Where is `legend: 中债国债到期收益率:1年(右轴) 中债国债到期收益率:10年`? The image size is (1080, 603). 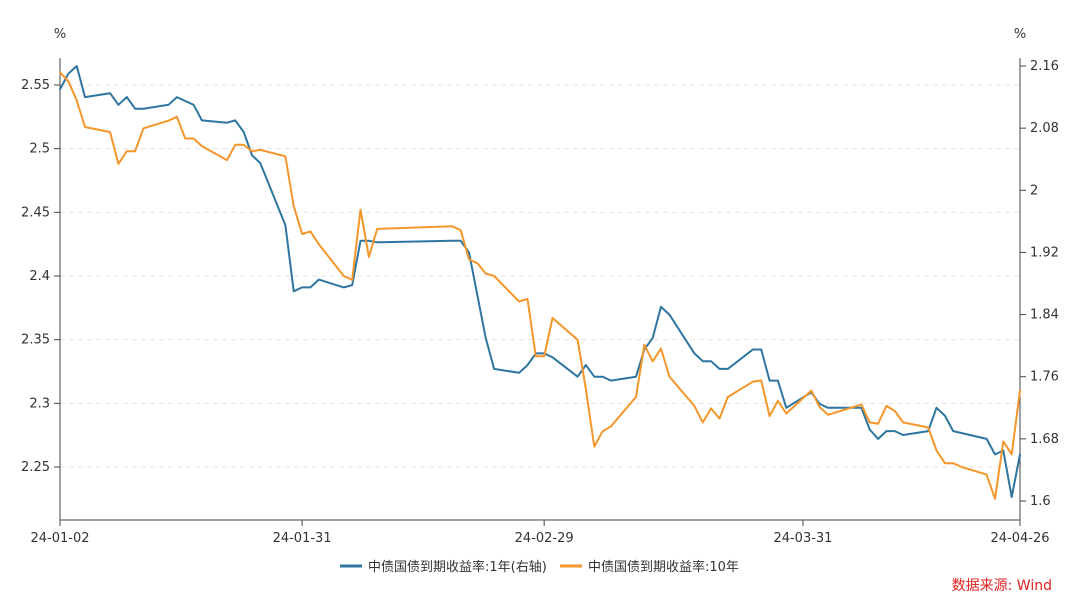 legend: 中债国债到期收益率:1年(右轴) 中债国债到期收益率:10年 is located at coordinates (539, 567).